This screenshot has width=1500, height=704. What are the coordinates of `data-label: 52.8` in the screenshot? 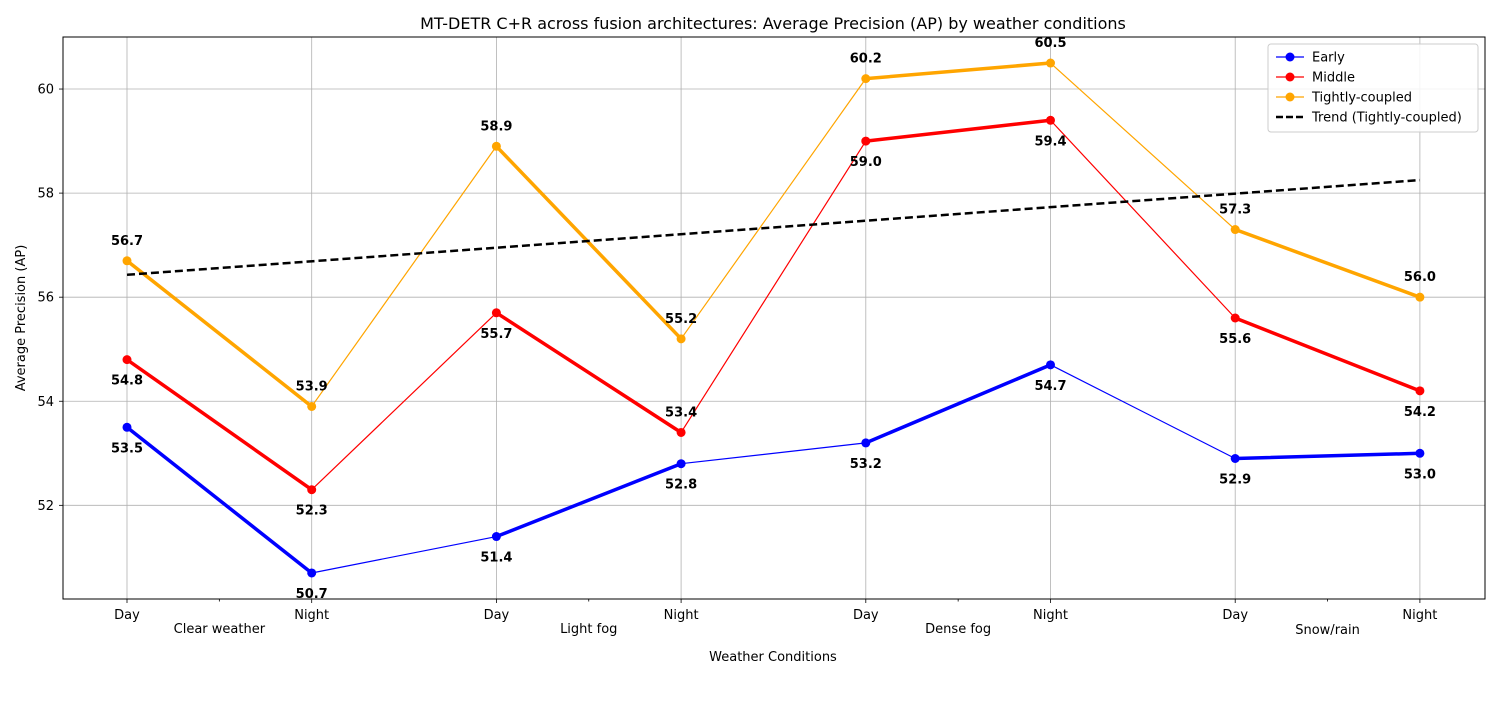 It's located at (681, 485).